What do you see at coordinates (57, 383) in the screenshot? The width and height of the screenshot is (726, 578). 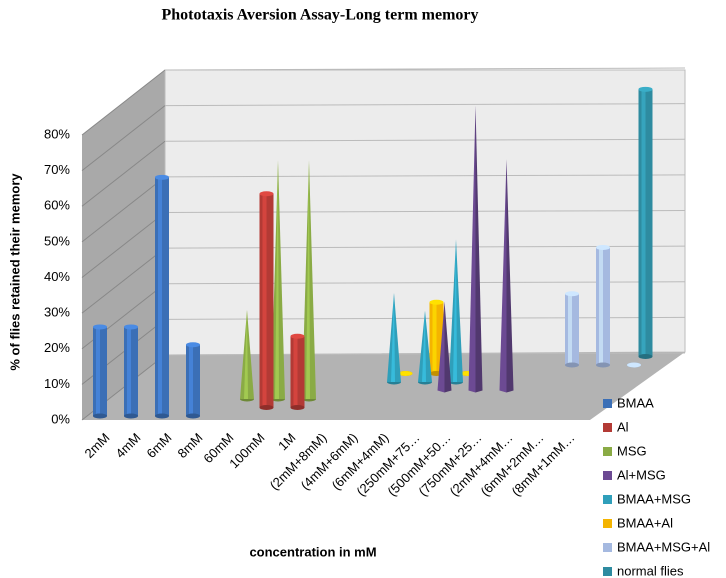 I see `y-tick-label: 10%` at bounding box center [57, 383].